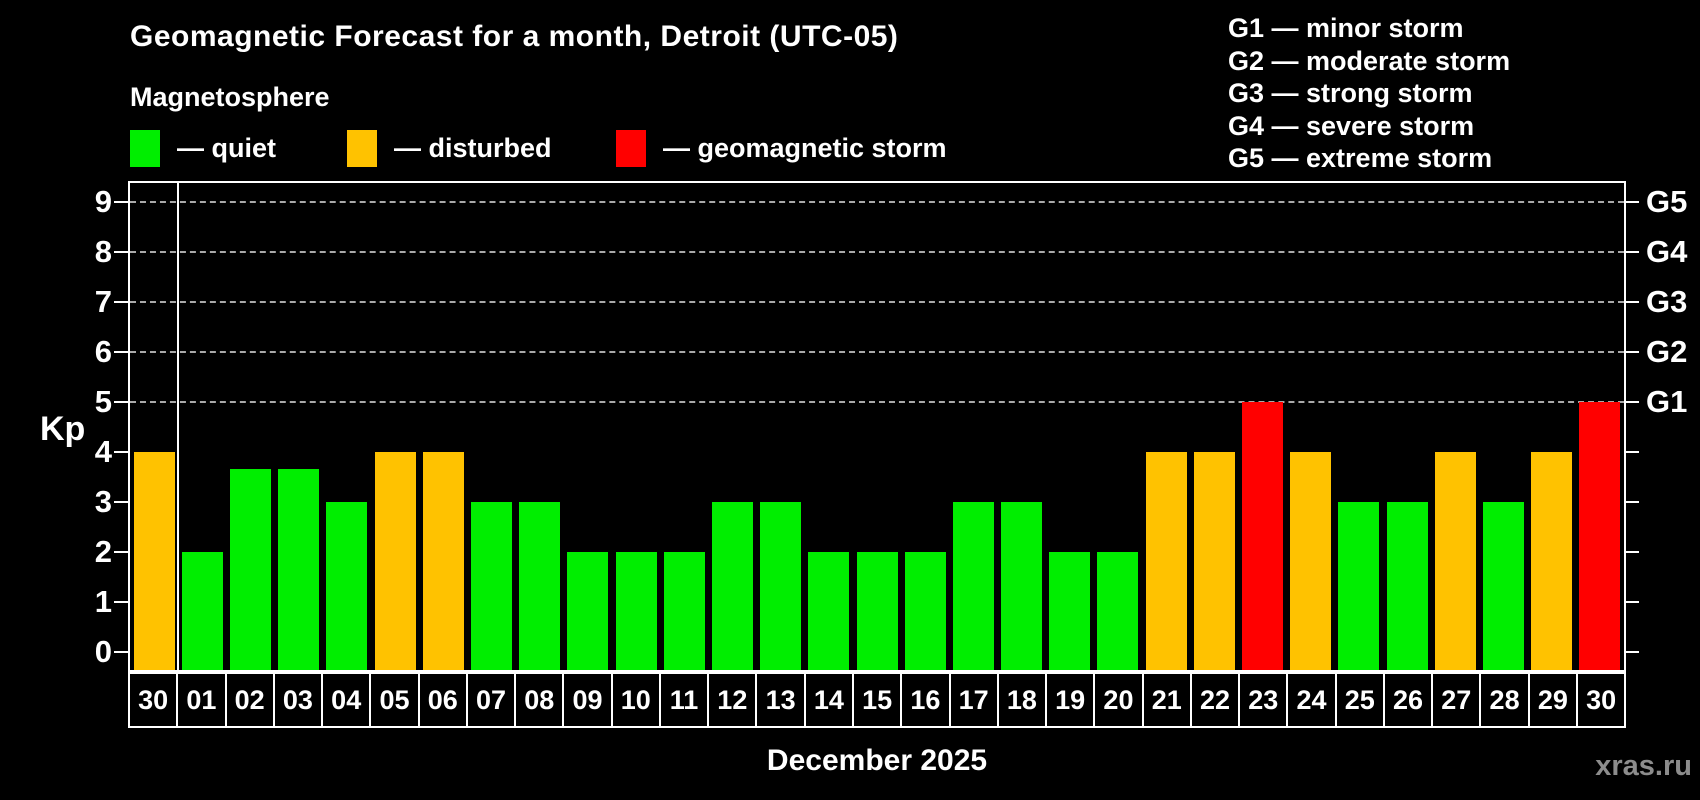 This screenshot has height=800, width=1700. Describe the element at coordinates (1667, 351) in the screenshot. I see `g-scale-label-g2: G2` at that location.